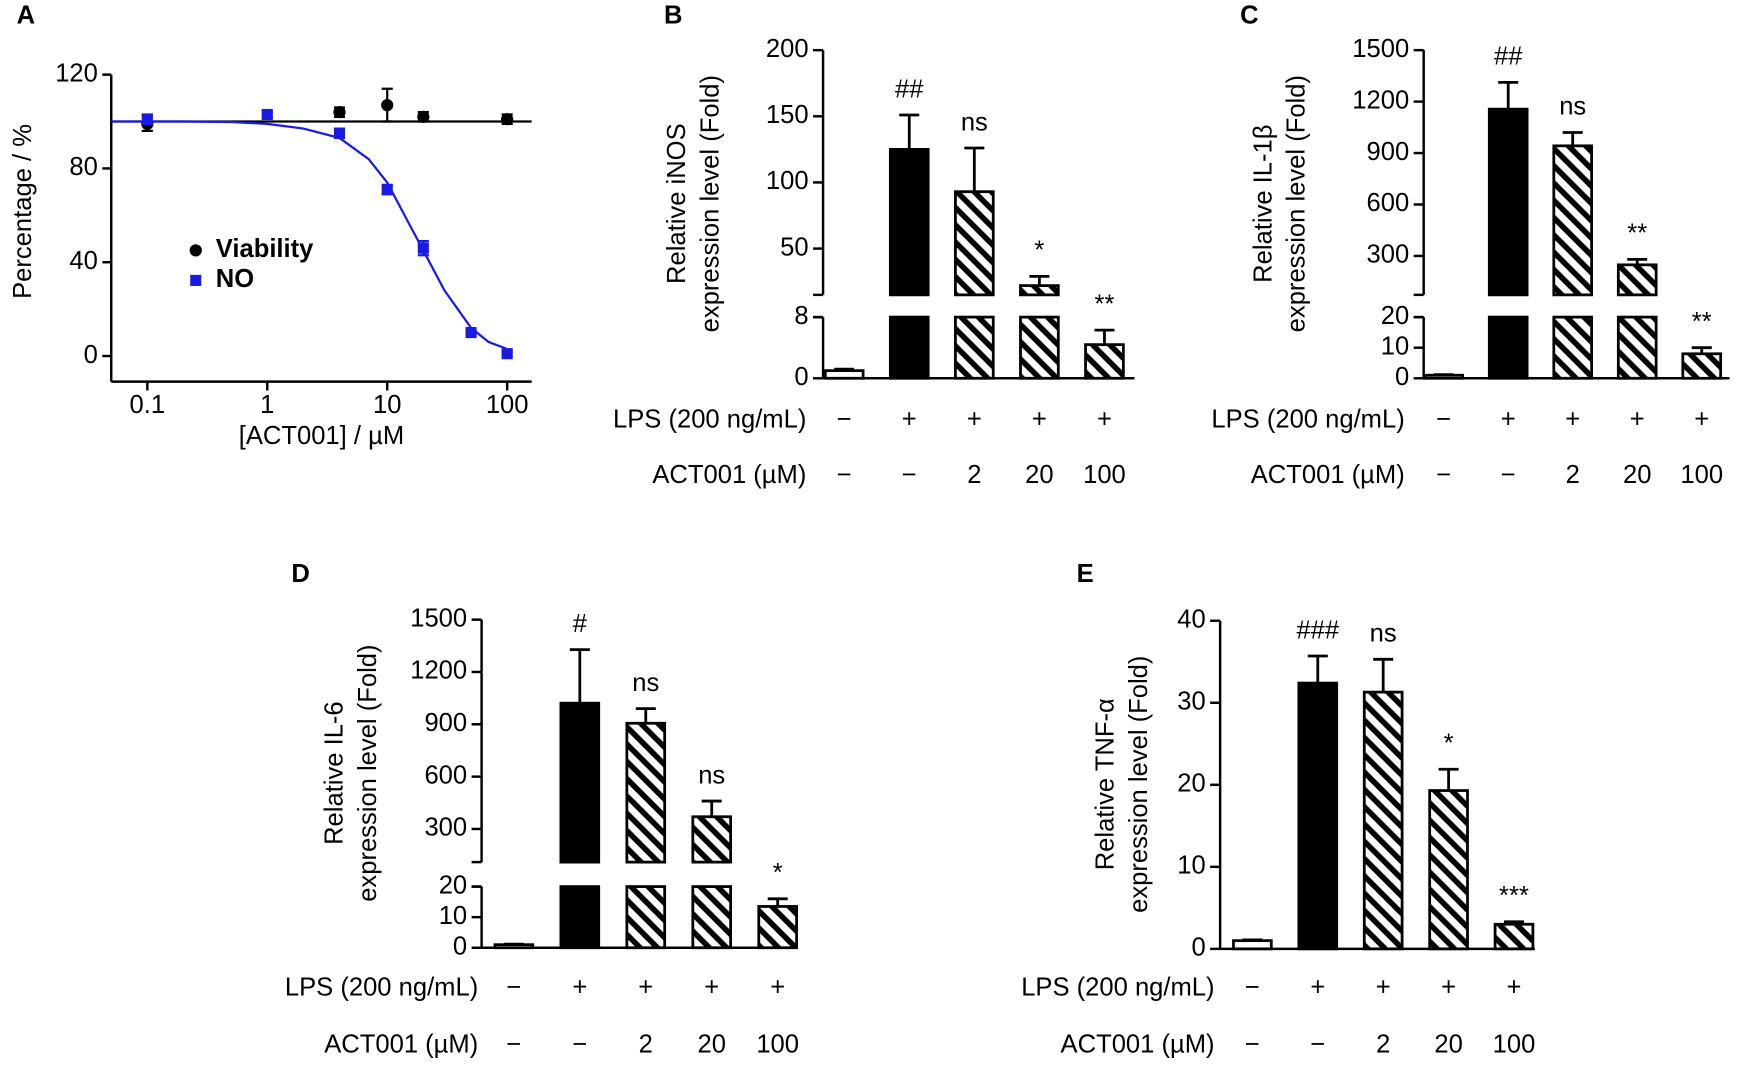 The height and width of the screenshot is (1078, 1744). I want to click on significance-label: #, so click(580, 624).